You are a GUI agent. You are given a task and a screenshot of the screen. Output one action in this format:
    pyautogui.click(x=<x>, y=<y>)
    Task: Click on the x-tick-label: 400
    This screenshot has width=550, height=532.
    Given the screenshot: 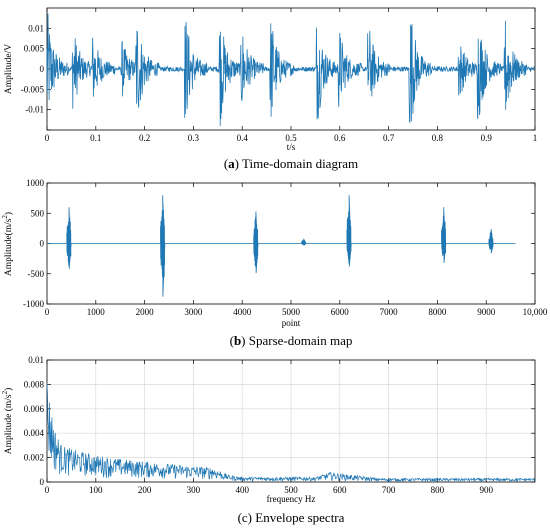 What is the action you would take?
    pyautogui.click(x=242, y=490)
    